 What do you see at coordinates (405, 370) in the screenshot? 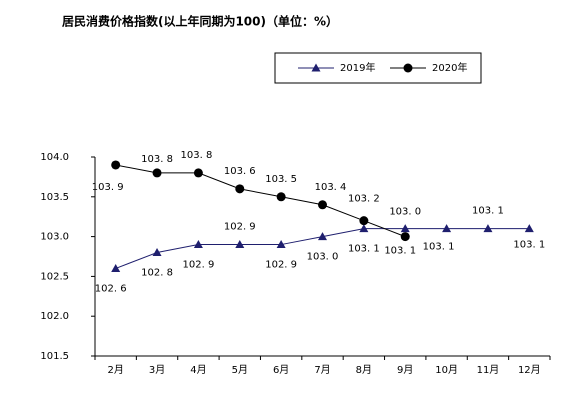
I see `x-tick-label: 9月` at bounding box center [405, 370].